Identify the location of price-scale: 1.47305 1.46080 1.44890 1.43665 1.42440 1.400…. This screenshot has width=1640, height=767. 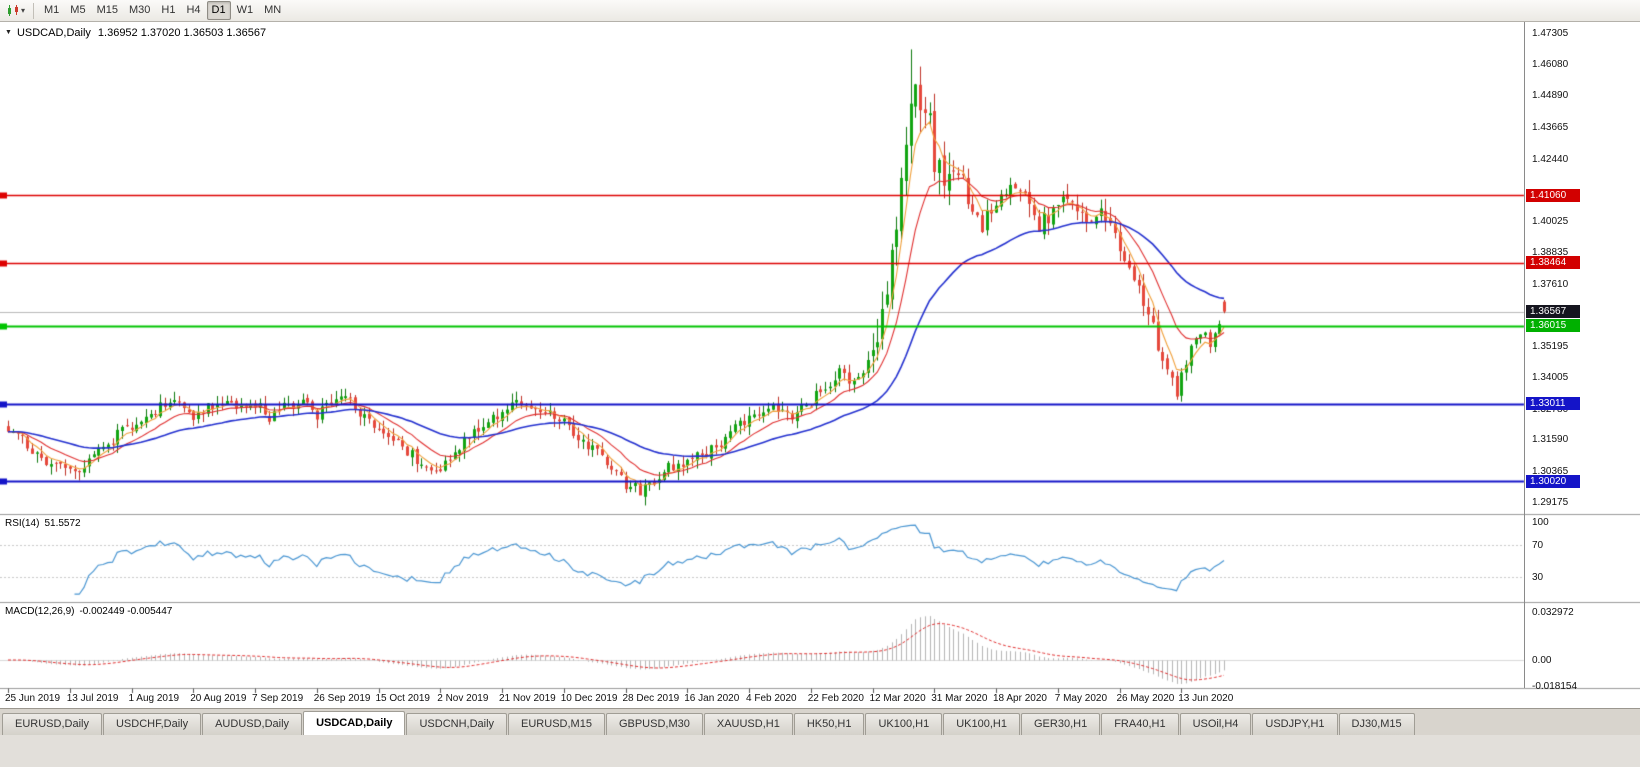
(1582, 357).